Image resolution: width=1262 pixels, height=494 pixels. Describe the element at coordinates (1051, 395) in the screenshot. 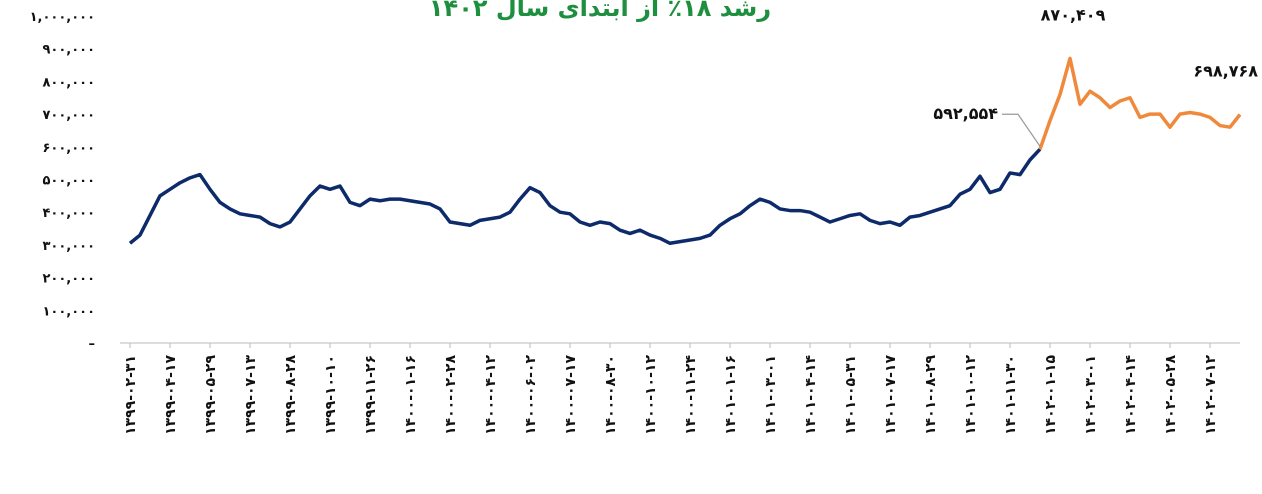

I see `x-tick-label: ۱۴۰۲-۰۱-۱۵` at that location.